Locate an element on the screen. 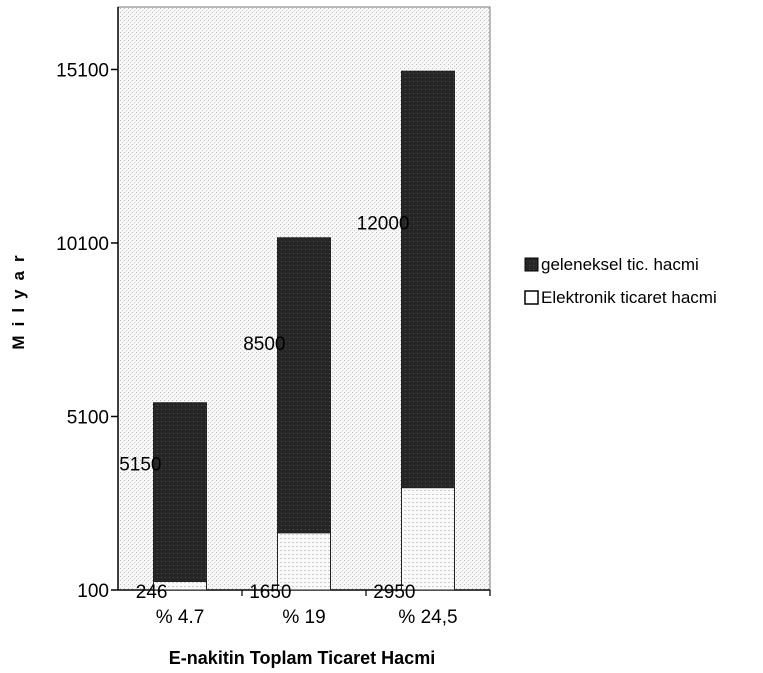  legend-label-elektronik: Elektronik ticaret hacmi is located at coordinates (629, 297).